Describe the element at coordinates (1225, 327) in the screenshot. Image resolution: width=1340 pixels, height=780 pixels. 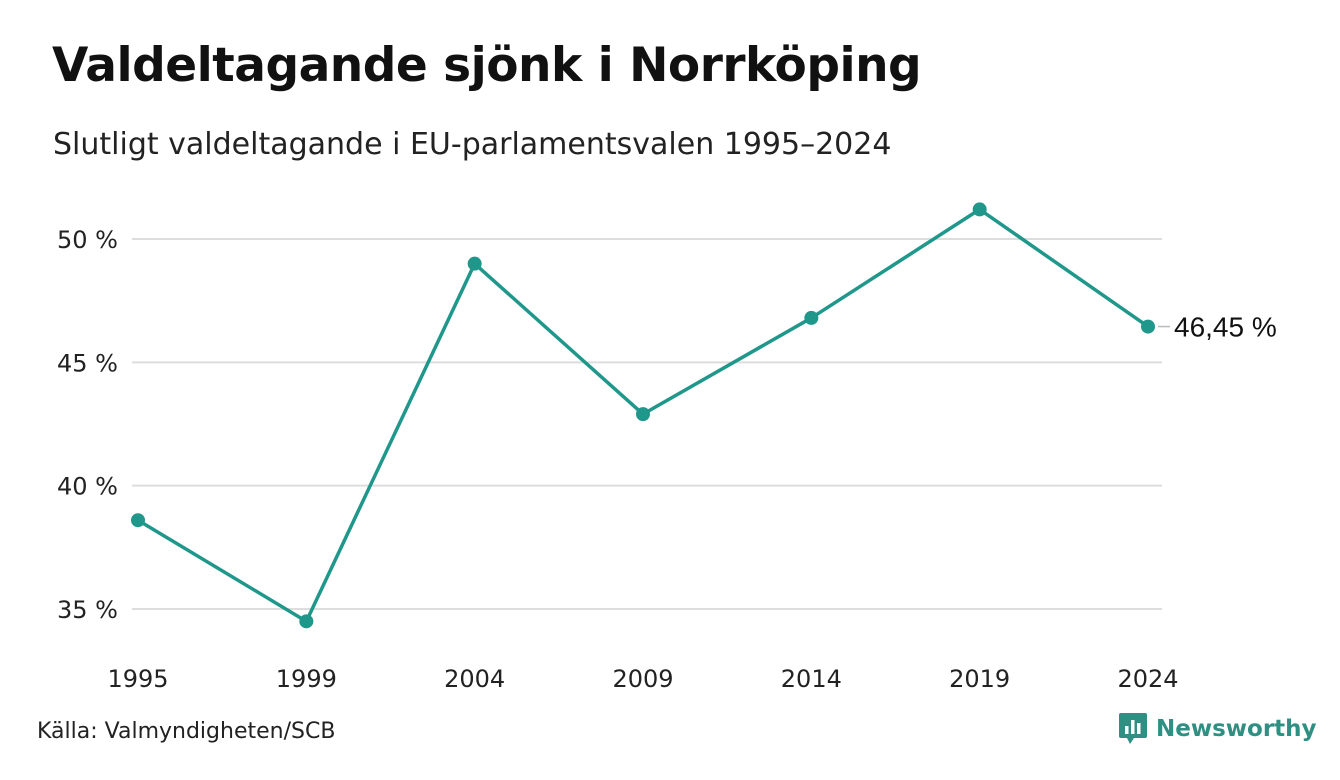
I see `end-value-label: 46,45 %` at that location.